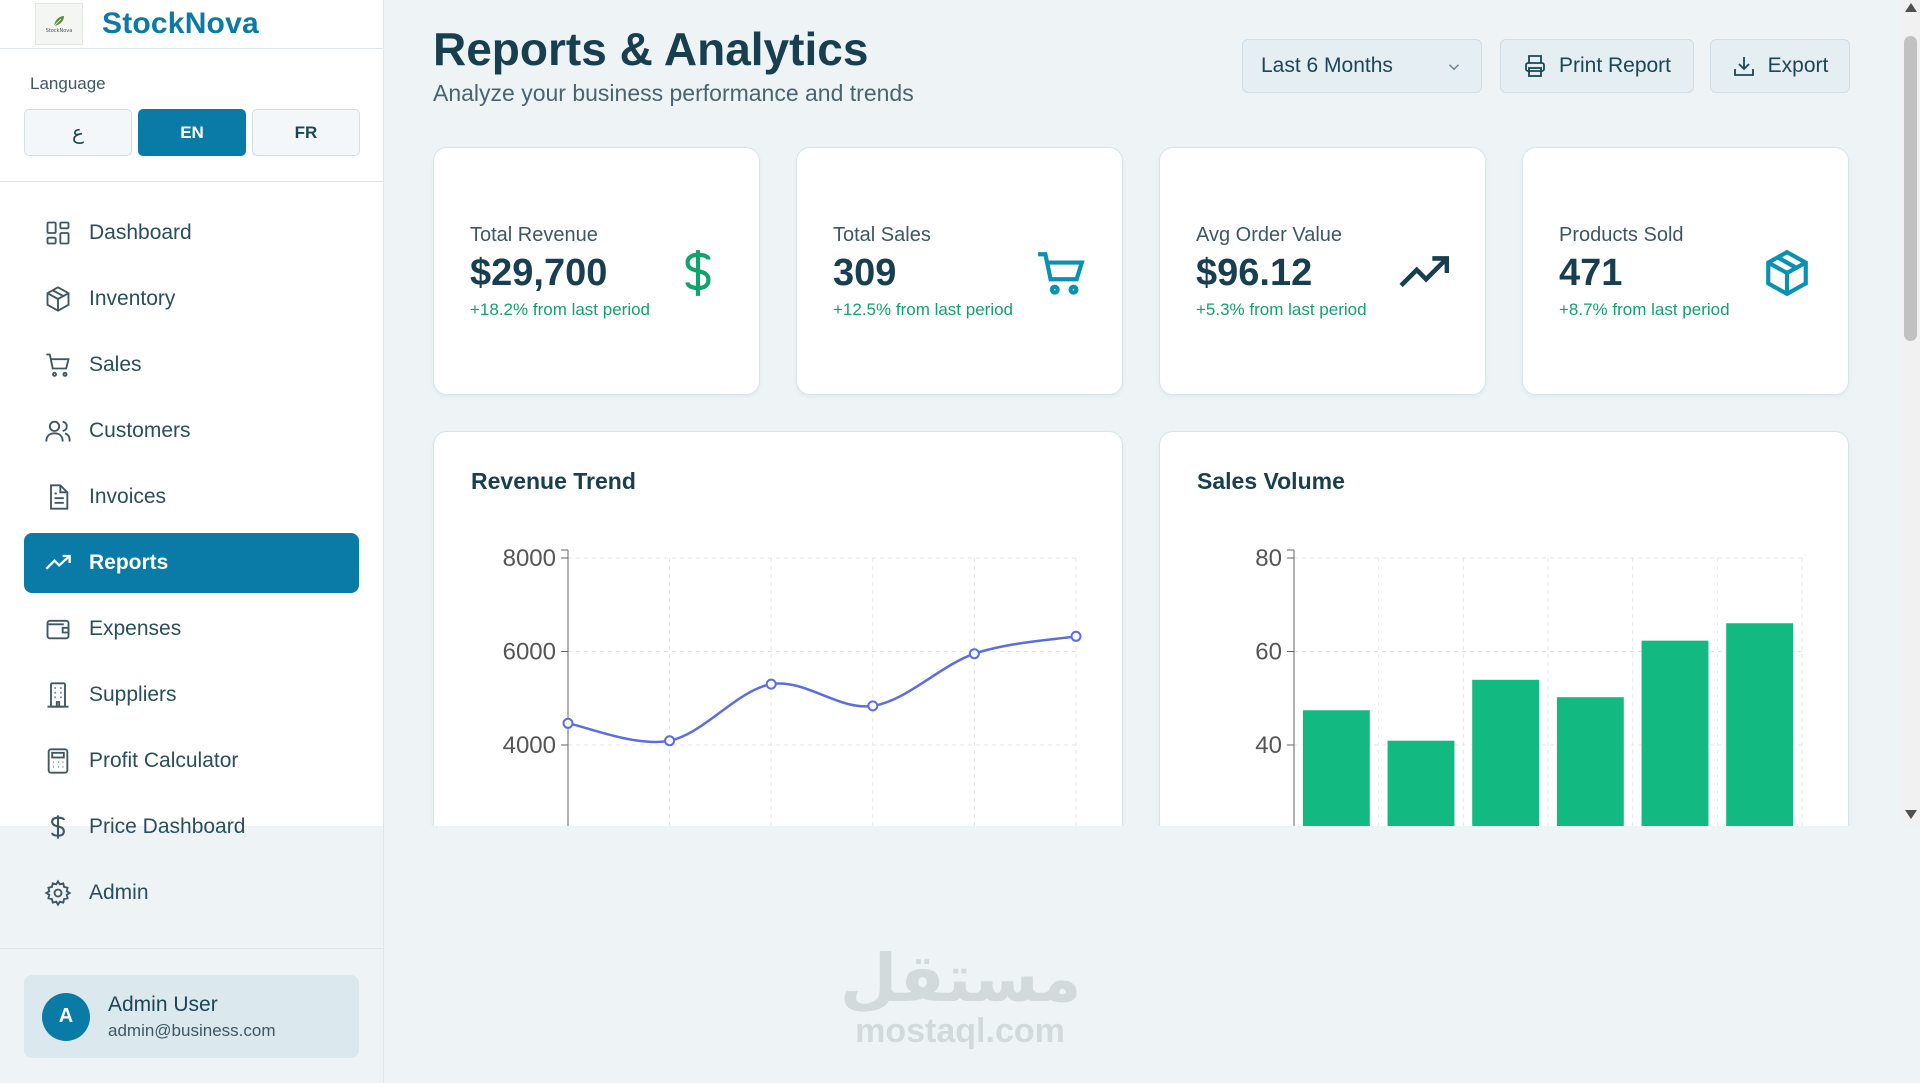  I want to click on print-report-label: Print Report, so click(1615, 65).